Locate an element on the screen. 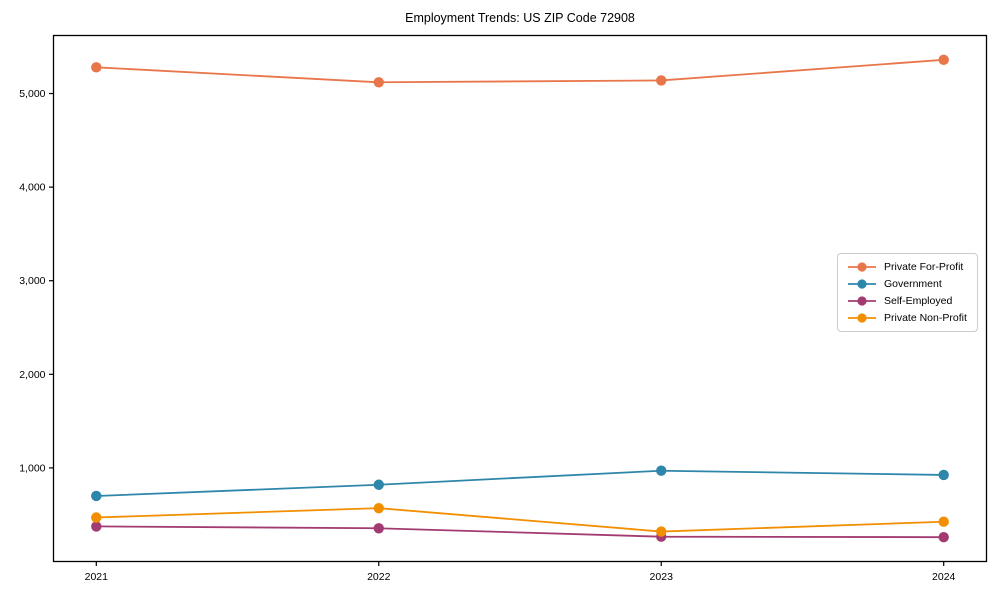 The image size is (1000, 600). legend-entry-government: Government is located at coordinates (907, 284).